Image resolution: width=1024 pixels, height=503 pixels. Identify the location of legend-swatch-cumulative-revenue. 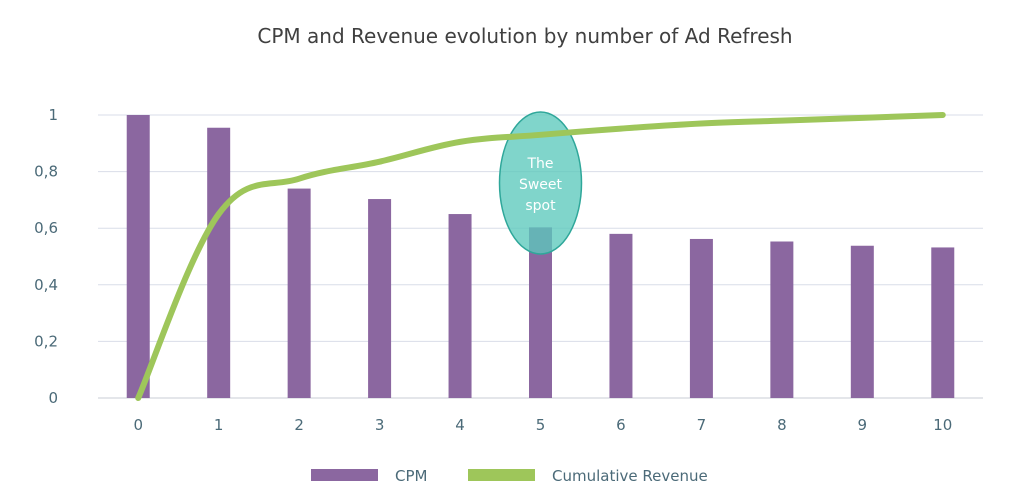
(501, 475).